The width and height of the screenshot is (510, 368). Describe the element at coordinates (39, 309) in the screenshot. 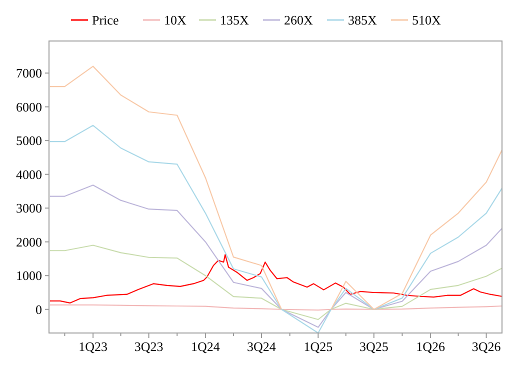

I see `y-tick-label: 0` at that location.